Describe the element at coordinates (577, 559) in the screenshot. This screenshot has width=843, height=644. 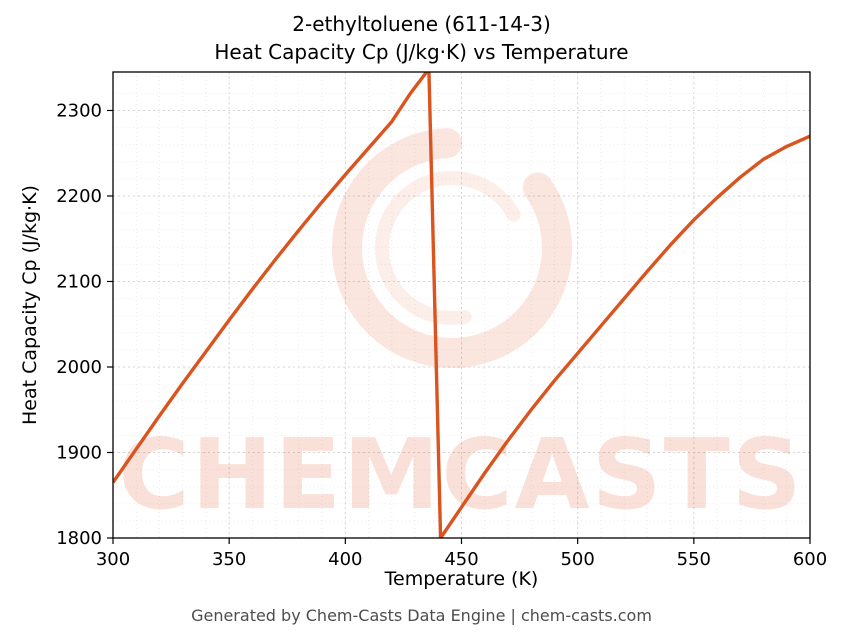
I see `x-tick-label: 500` at that location.